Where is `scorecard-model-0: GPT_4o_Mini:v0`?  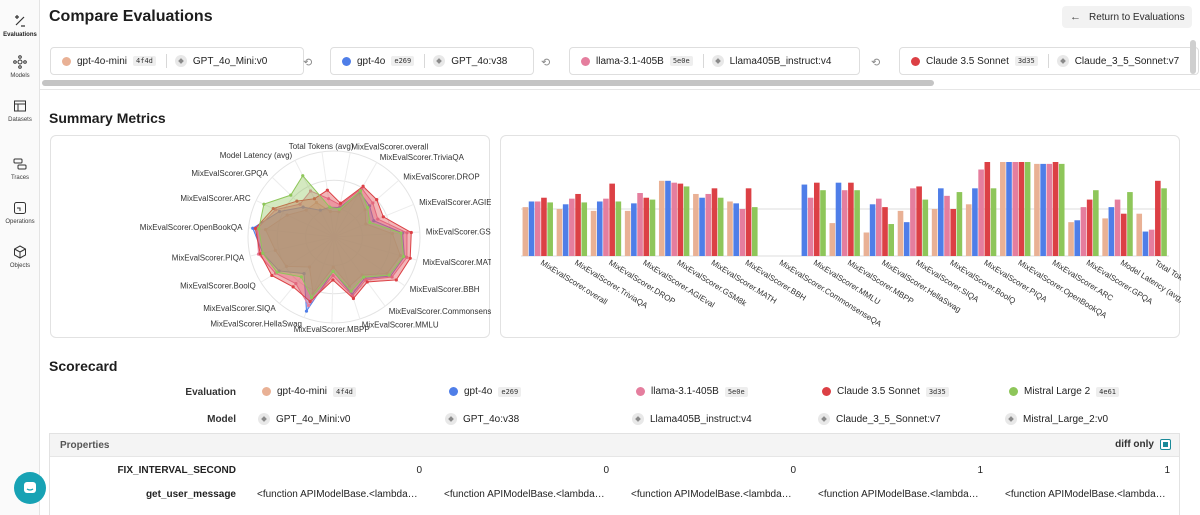 scorecard-model-0: GPT_4o_Mini:v0 is located at coordinates (304, 419).